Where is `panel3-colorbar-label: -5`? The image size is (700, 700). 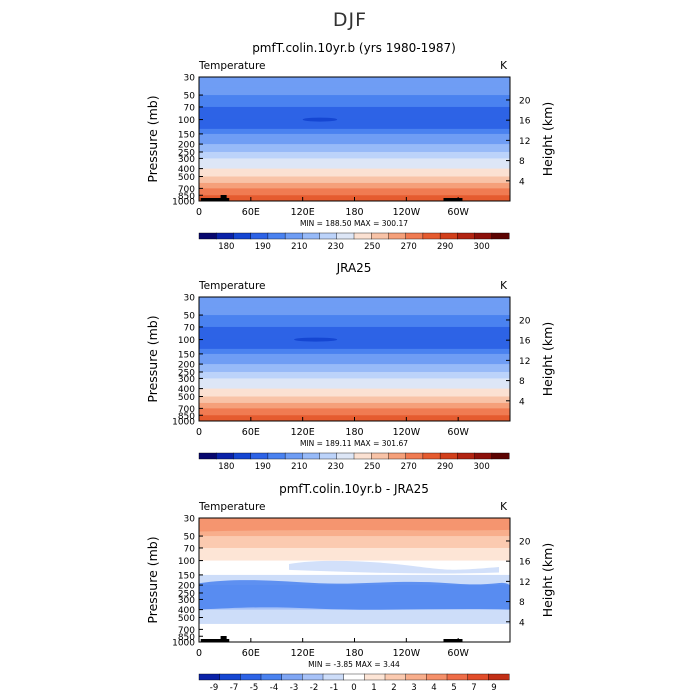
panel3-colorbar-label: -5 is located at coordinates (254, 688).